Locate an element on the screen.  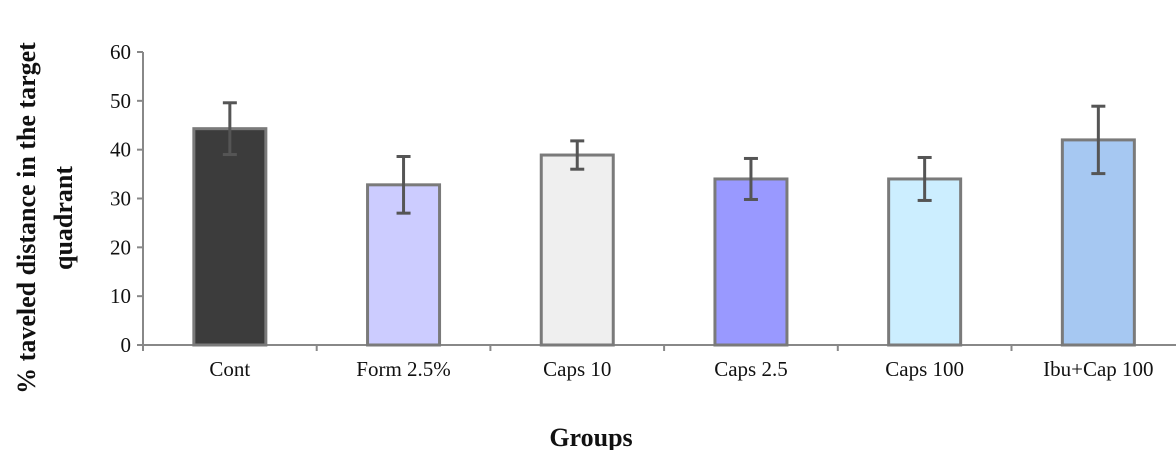
y-tick-label: 0 is located at coordinates (126, 345).